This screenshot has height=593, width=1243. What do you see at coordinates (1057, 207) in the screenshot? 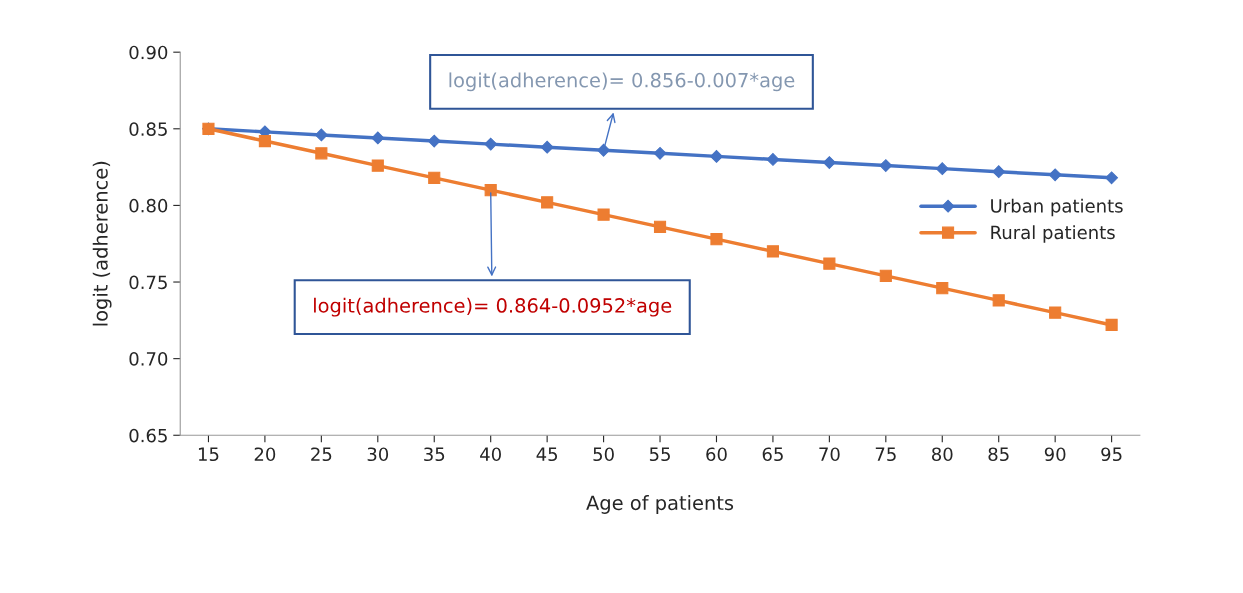
I see `legend-label: Urban patients` at bounding box center [1057, 207].